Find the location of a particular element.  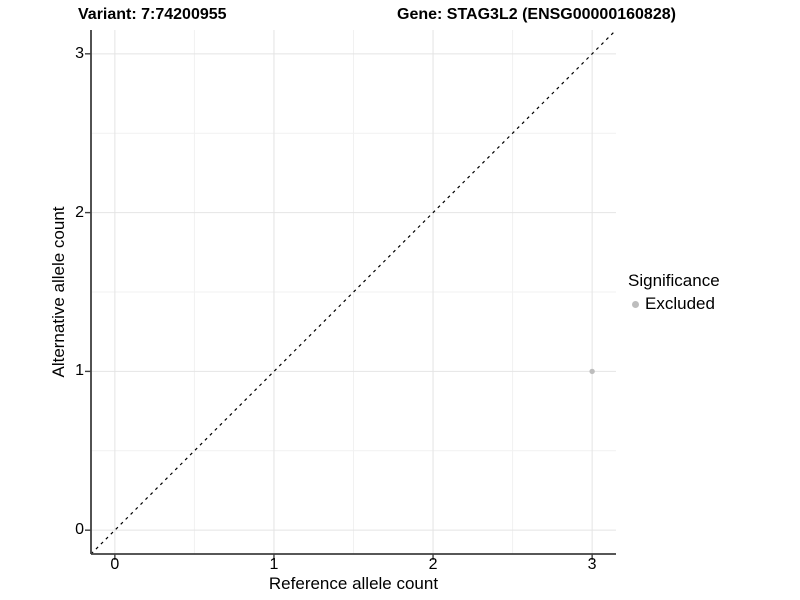

y-tick-label: 2 is located at coordinates (79, 212).